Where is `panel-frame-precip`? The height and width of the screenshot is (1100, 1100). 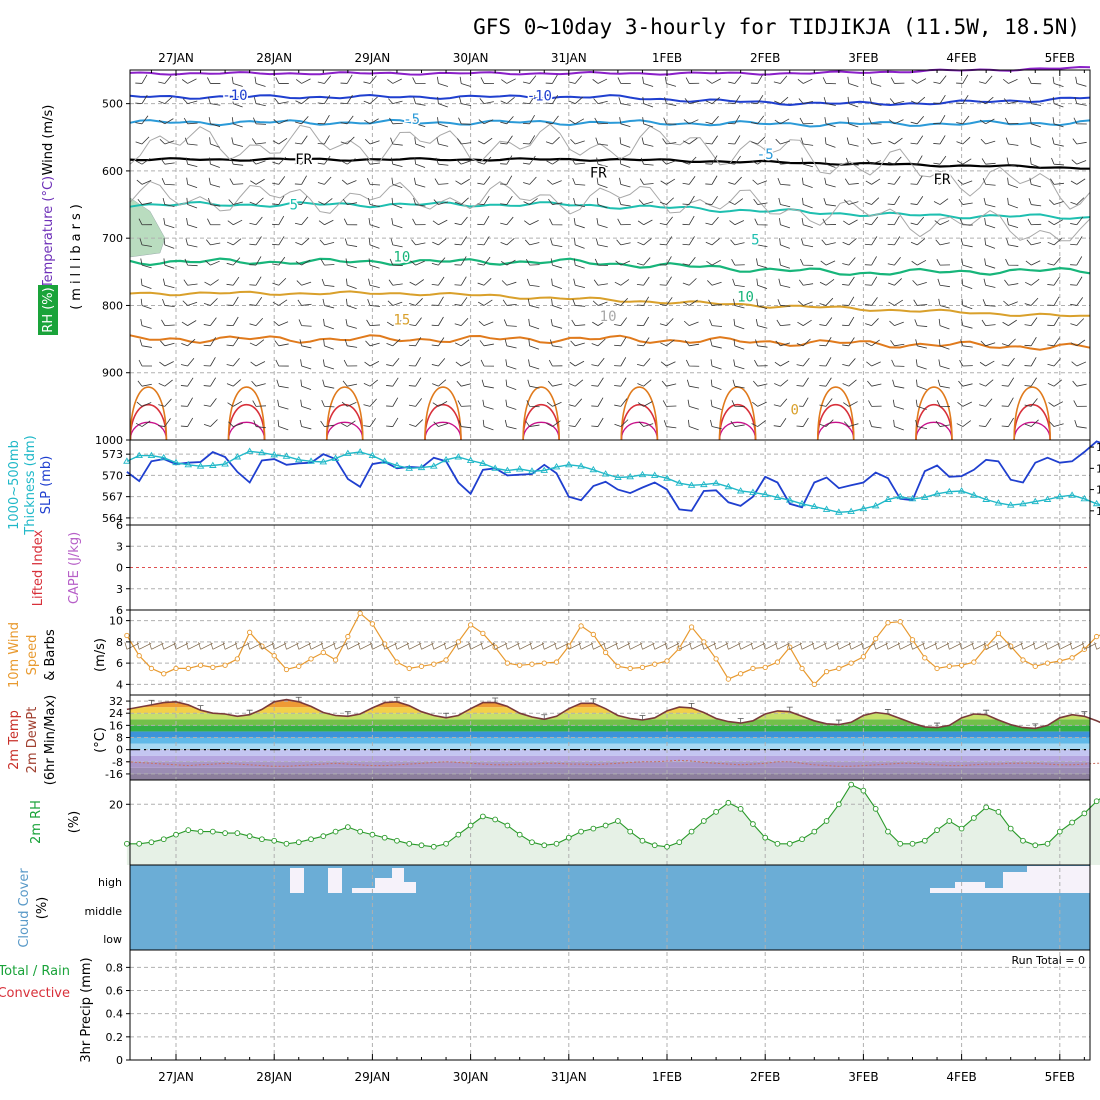 panel-frame-precip is located at coordinates (610, 1005).